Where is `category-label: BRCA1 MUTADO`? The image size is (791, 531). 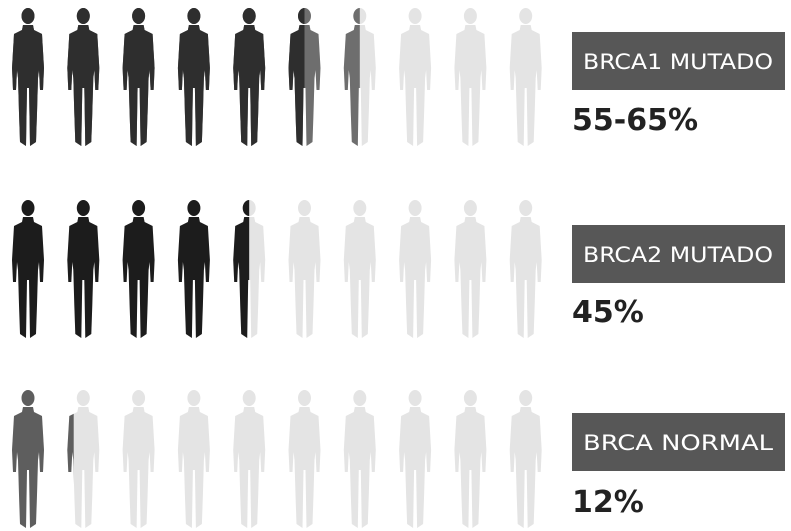 category-label: BRCA1 MUTADO is located at coordinates (678, 62).